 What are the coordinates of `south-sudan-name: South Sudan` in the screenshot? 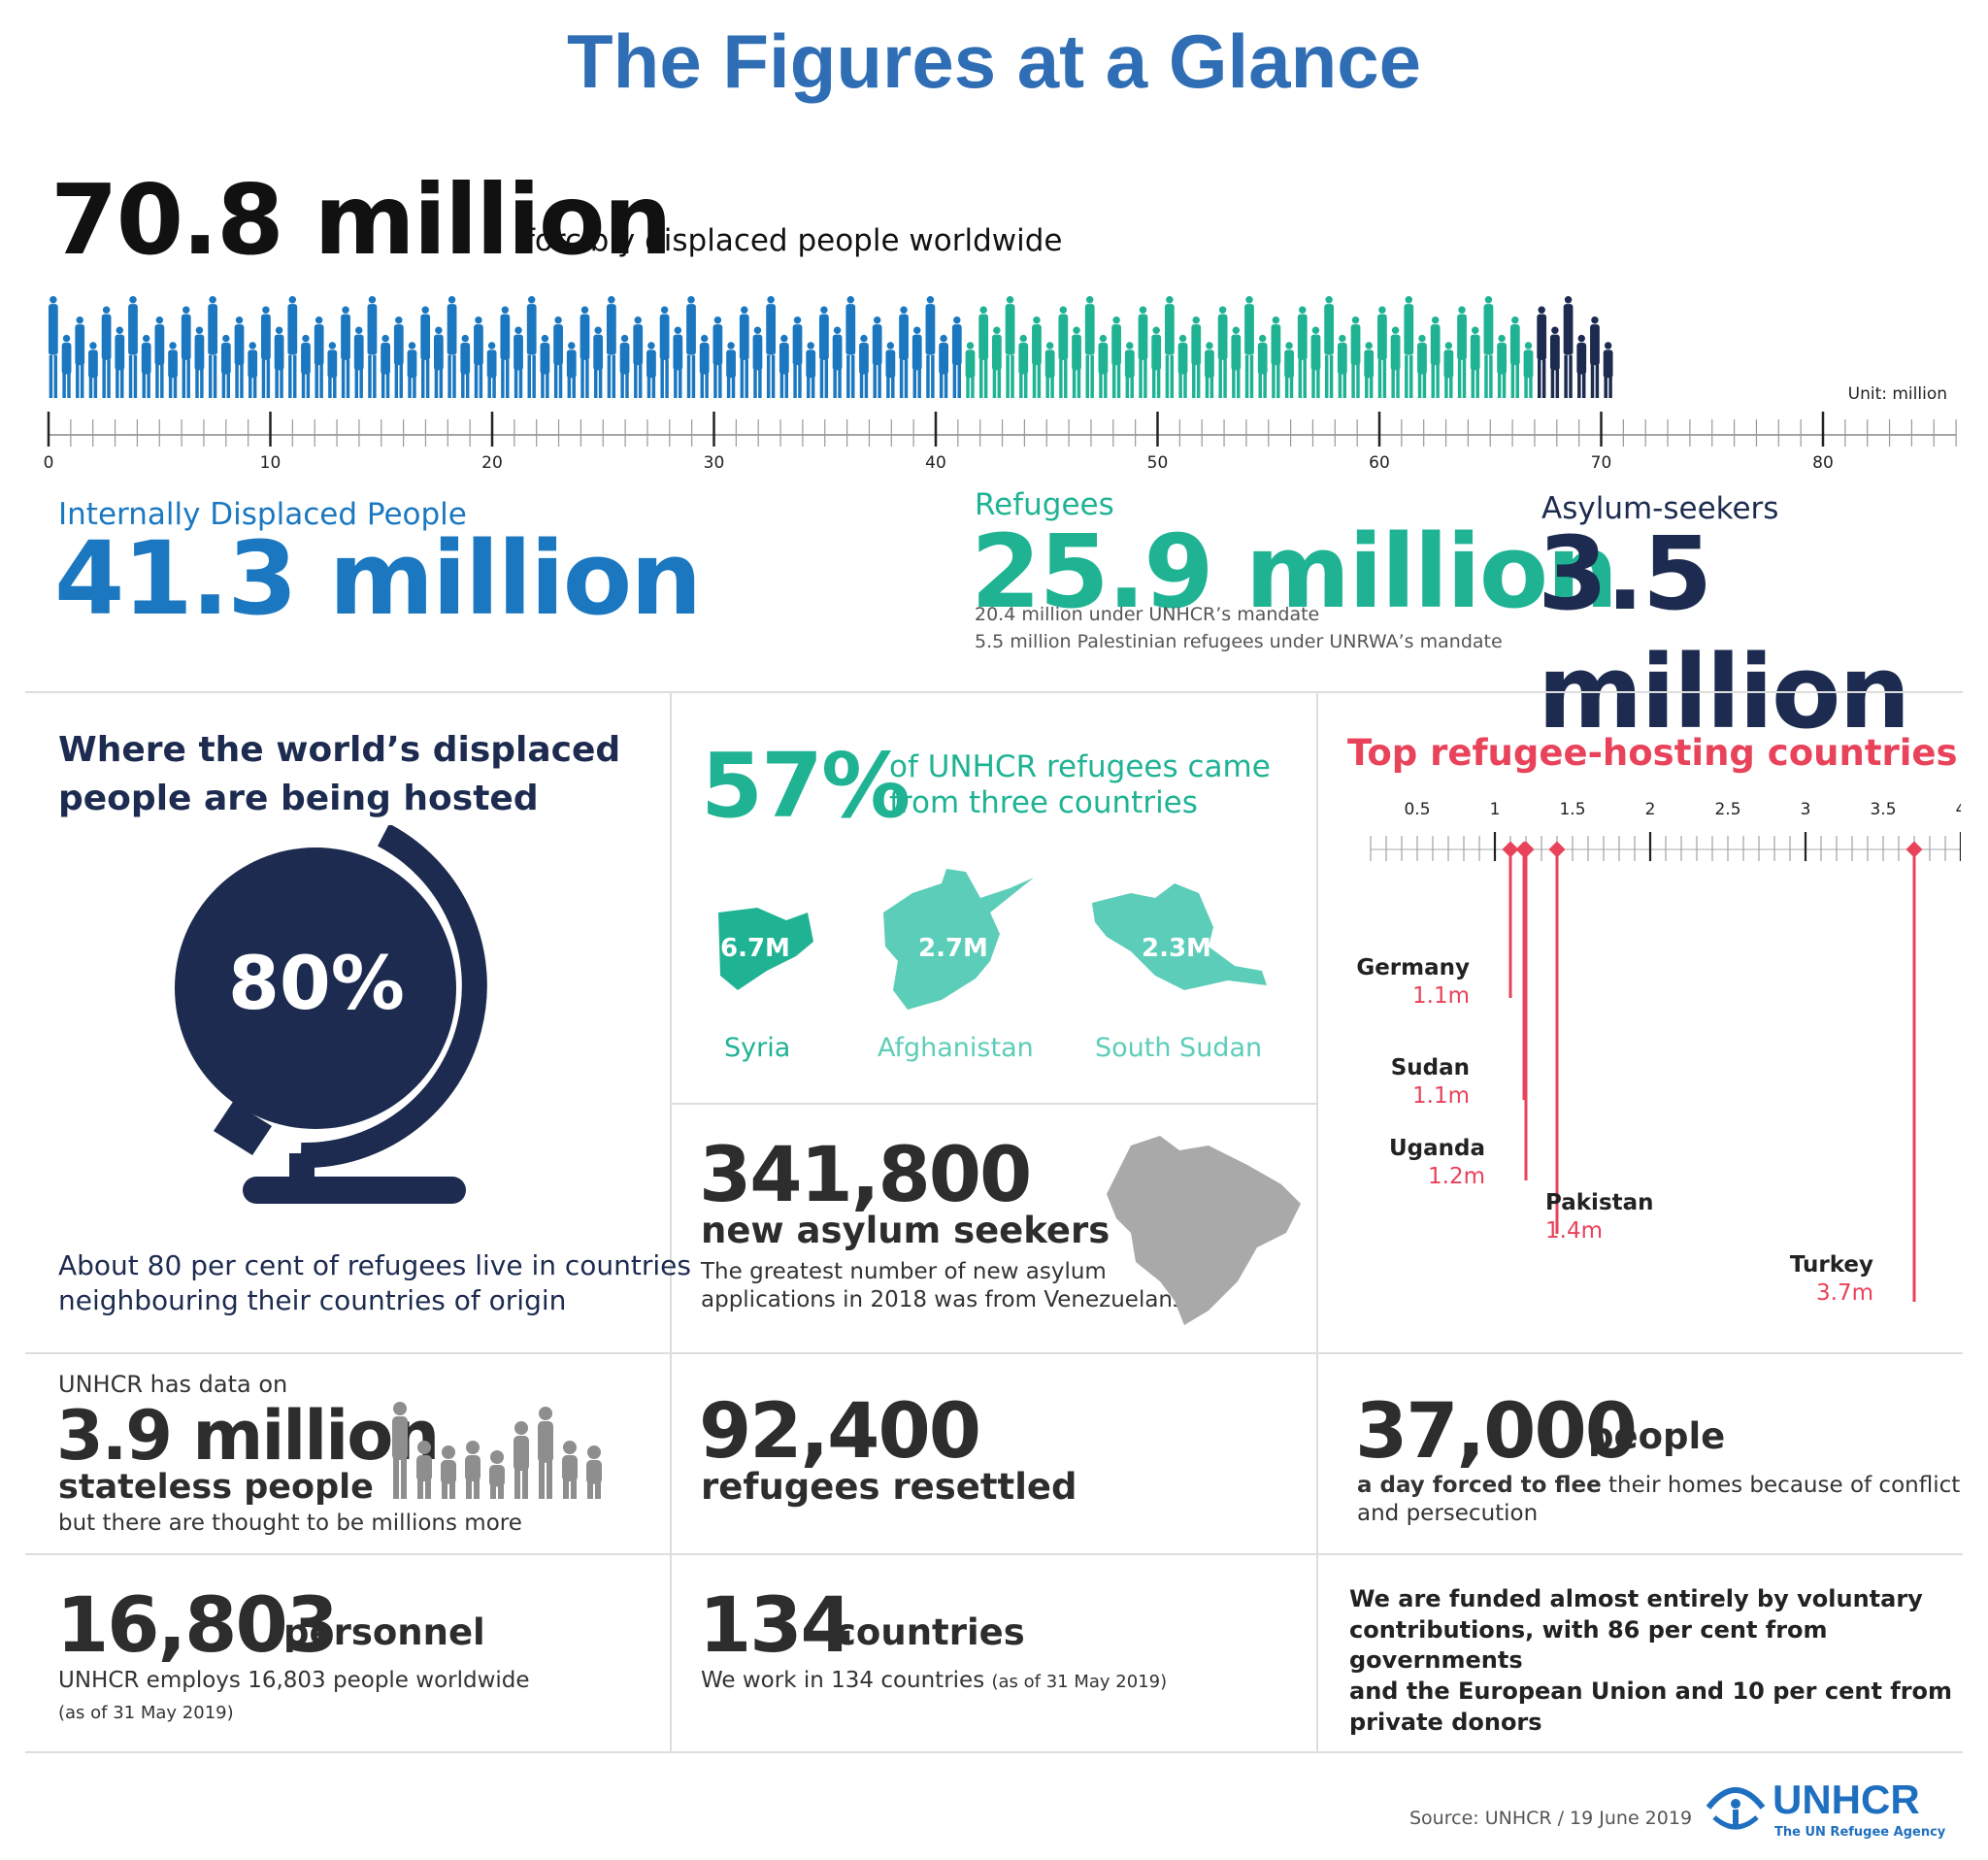 It's located at (1179, 1048).